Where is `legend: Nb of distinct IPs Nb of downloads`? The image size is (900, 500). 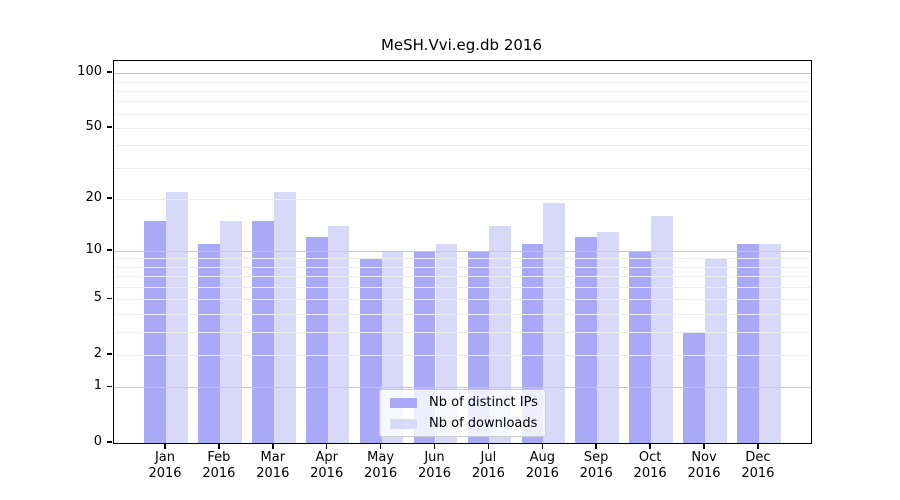 legend: Nb of distinct IPs Nb of downloads is located at coordinates (462, 413).